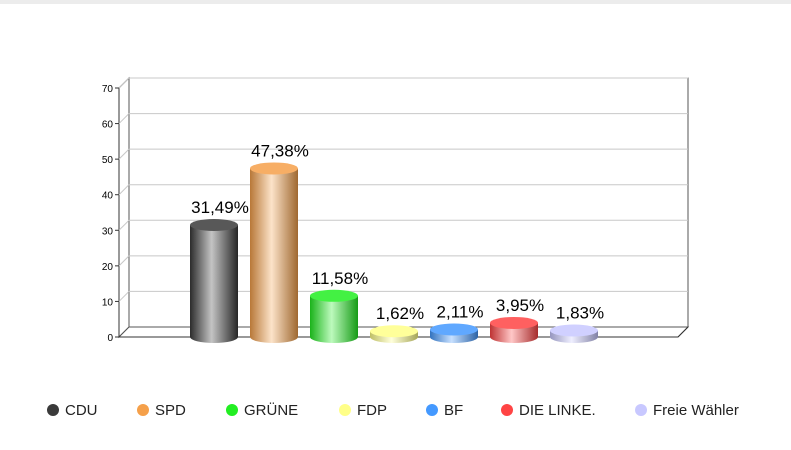 This screenshot has width=791, height=450. What do you see at coordinates (108, 196) in the screenshot?
I see `y-tick-label: 40` at bounding box center [108, 196].